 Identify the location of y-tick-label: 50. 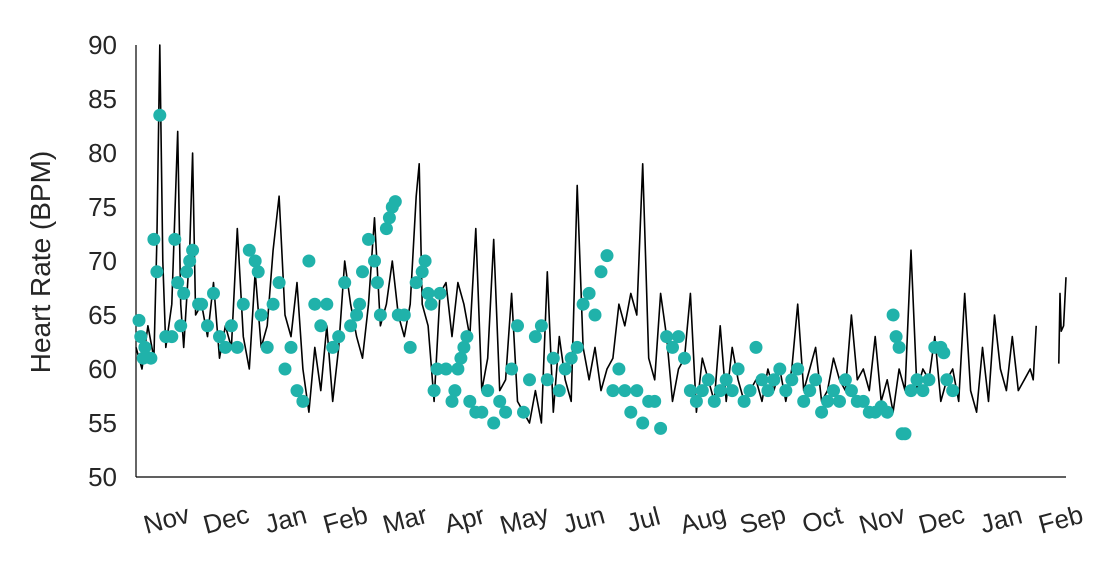
(102, 477).